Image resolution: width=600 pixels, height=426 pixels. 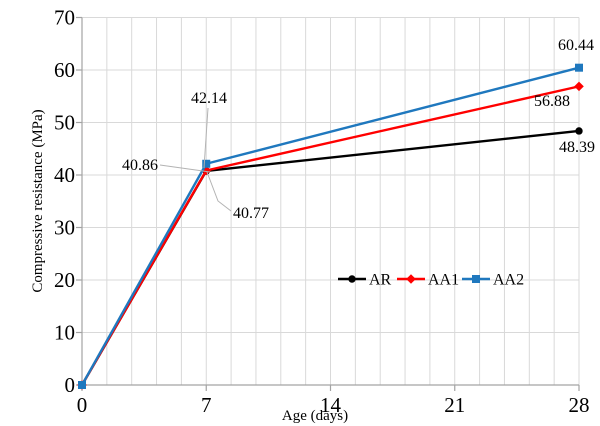 What do you see at coordinates (206, 138) in the screenshot?
I see `label-aa2-day7-leader` at bounding box center [206, 138].